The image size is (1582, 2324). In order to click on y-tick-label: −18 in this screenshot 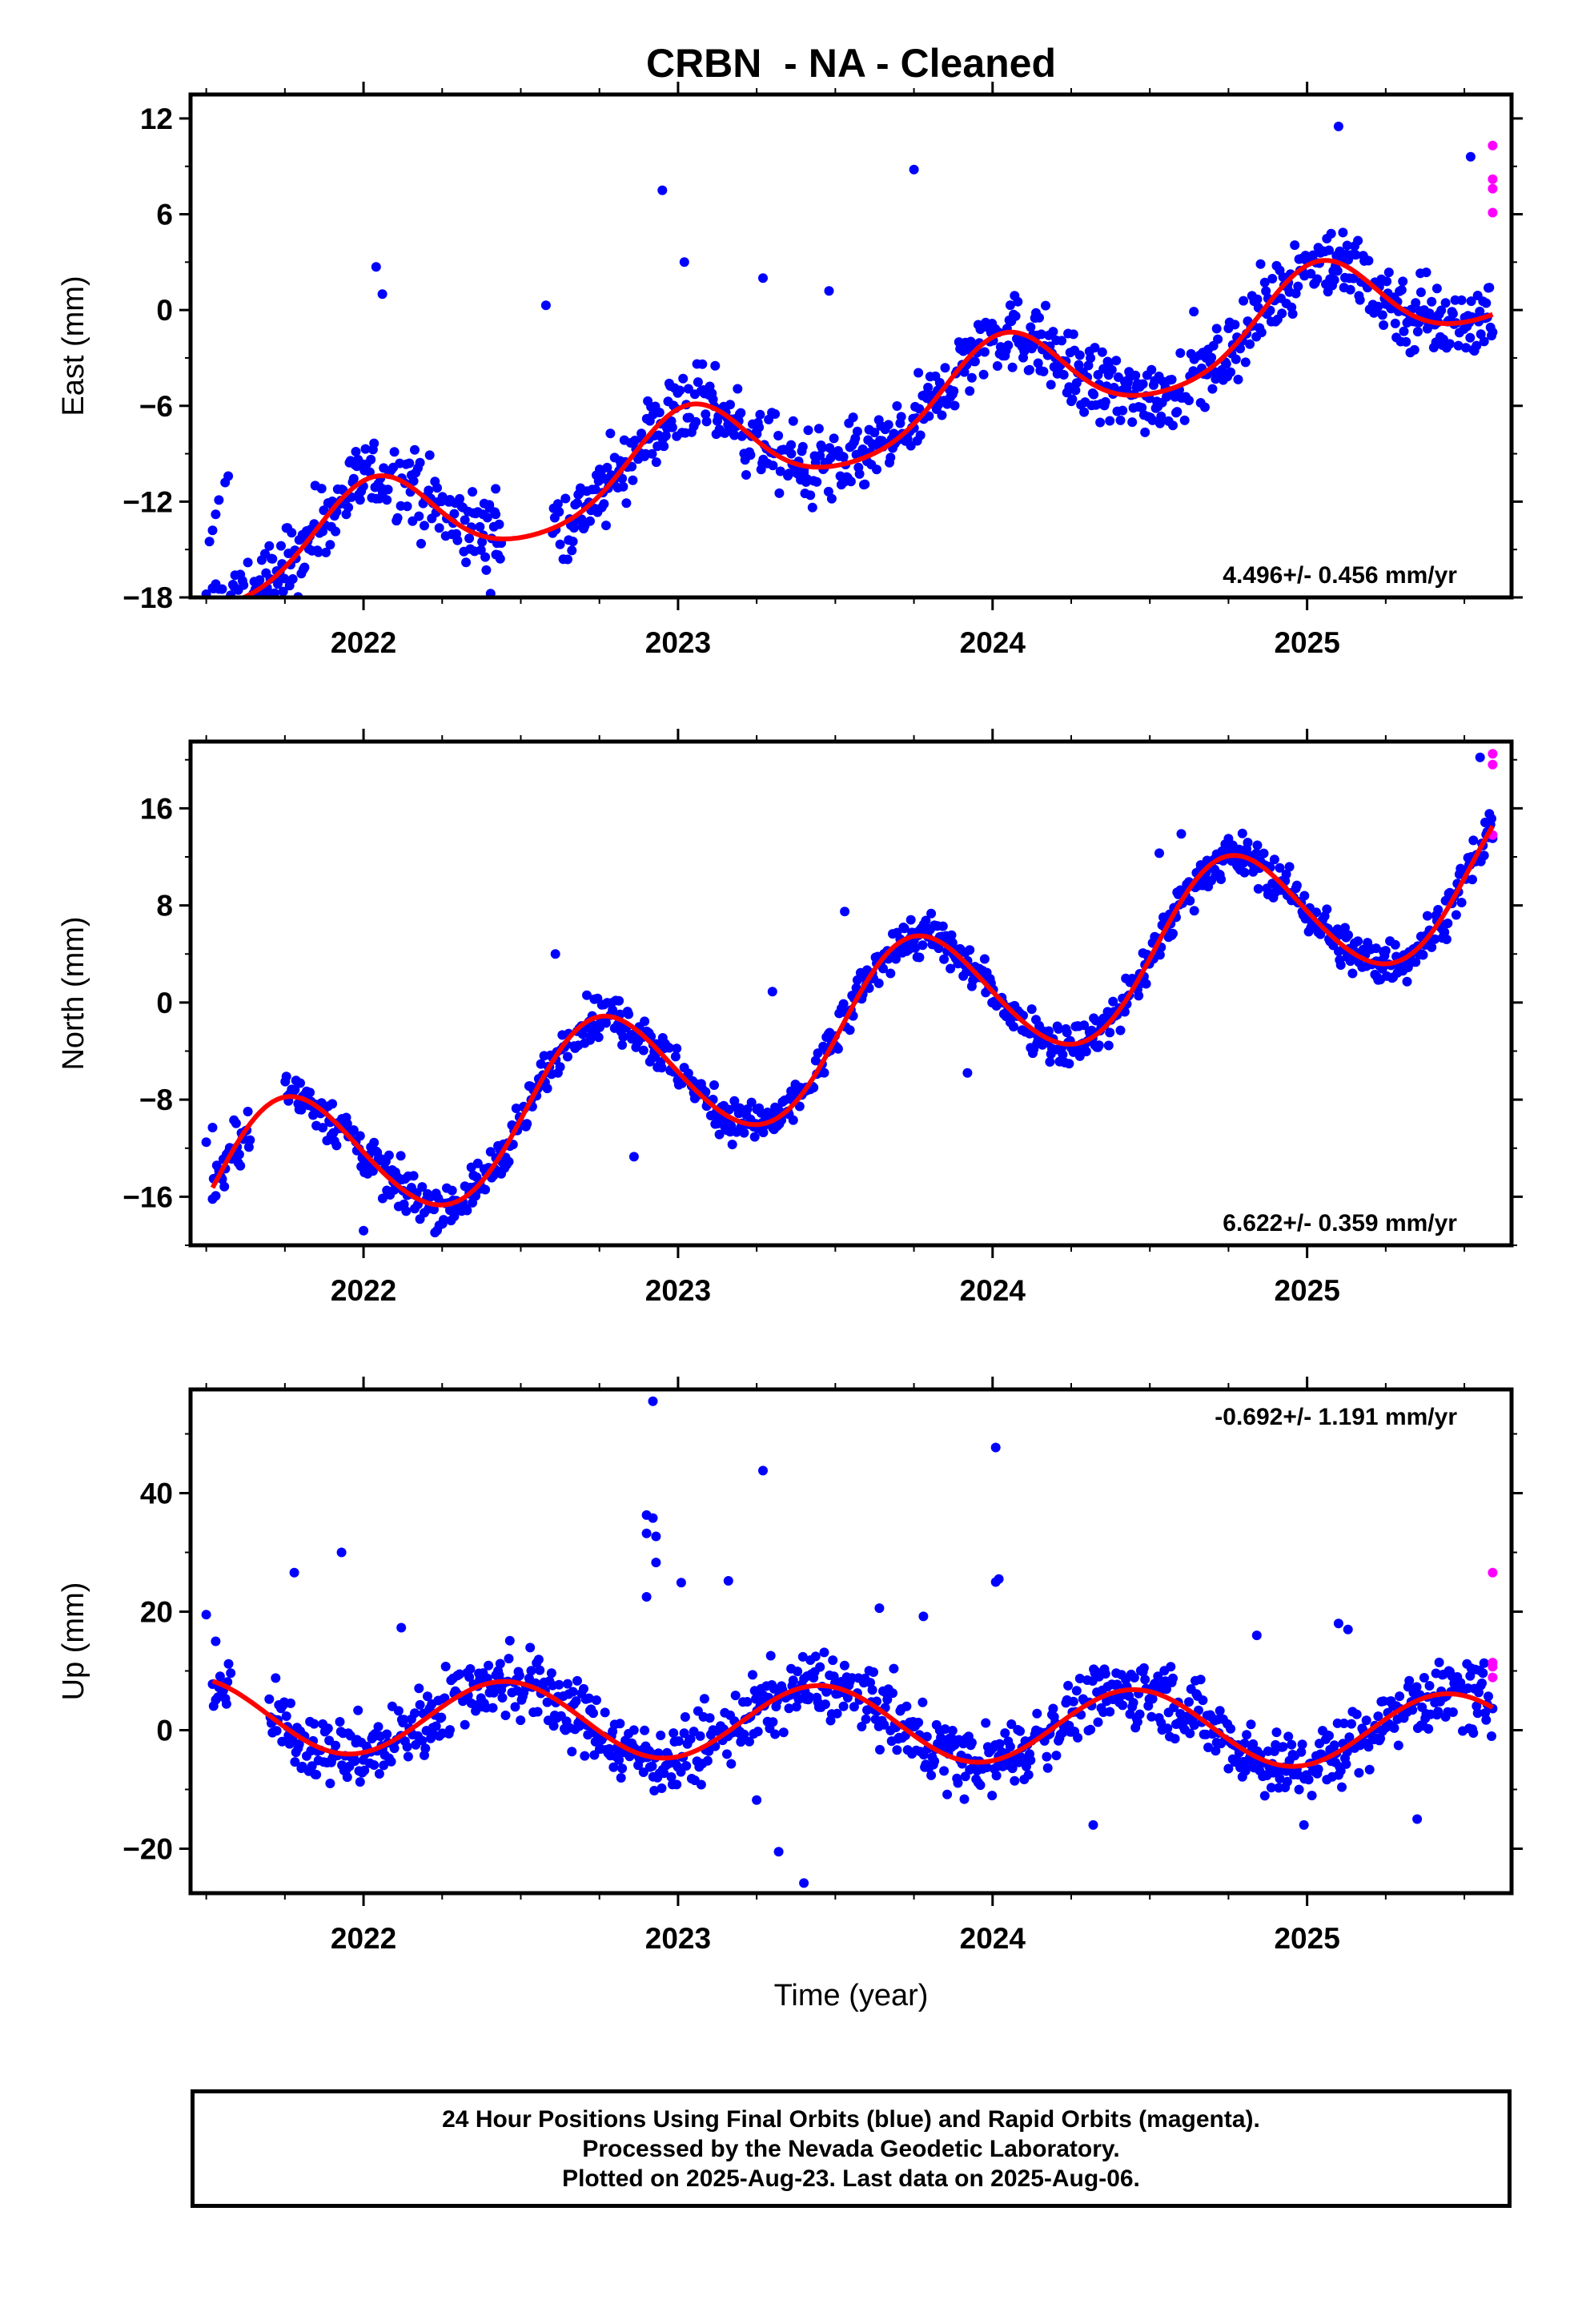, I will do `click(147, 597)`.